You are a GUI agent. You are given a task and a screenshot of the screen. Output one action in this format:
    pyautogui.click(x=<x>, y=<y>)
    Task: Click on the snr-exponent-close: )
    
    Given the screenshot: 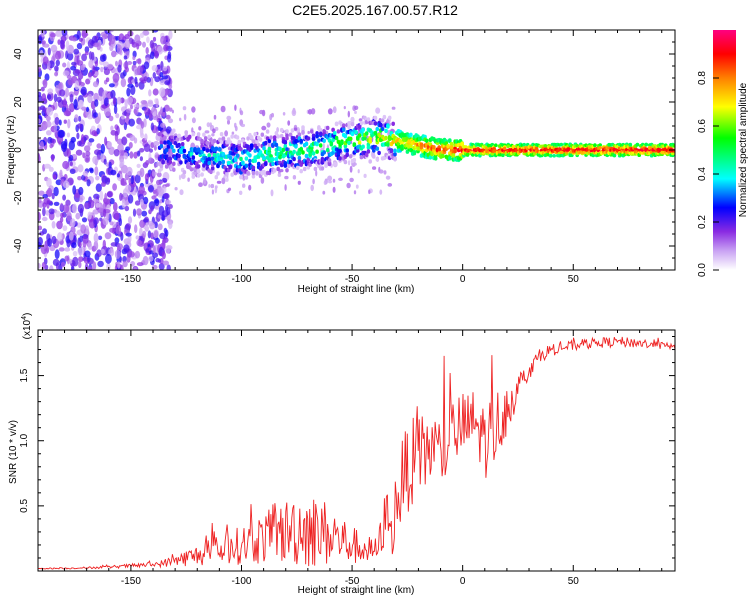 What is the action you would take?
    pyautogui.click(x=27, y=314)
    